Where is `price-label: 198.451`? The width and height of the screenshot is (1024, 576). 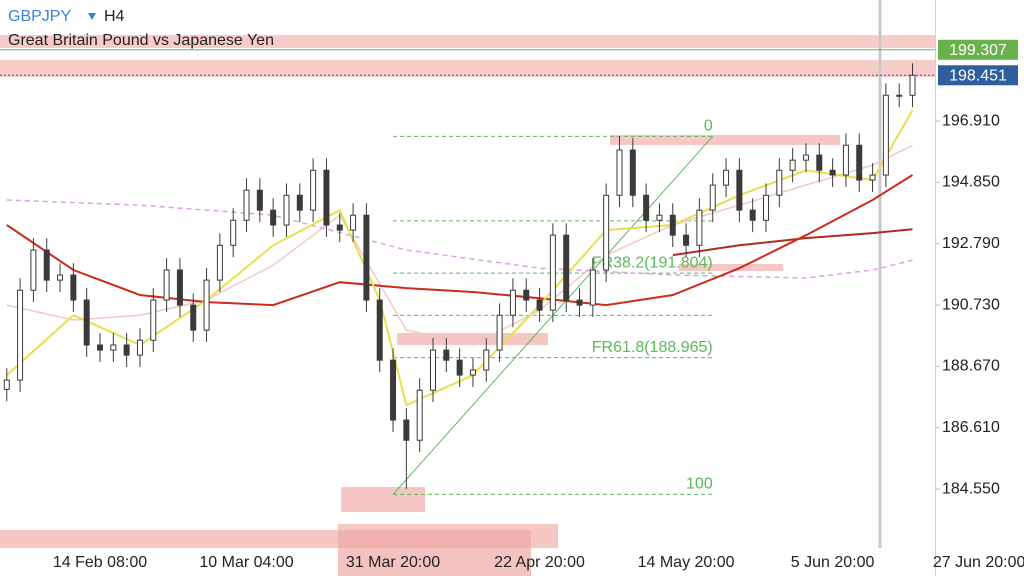 price-label: 198.451 is located at coordinates (978, 75).